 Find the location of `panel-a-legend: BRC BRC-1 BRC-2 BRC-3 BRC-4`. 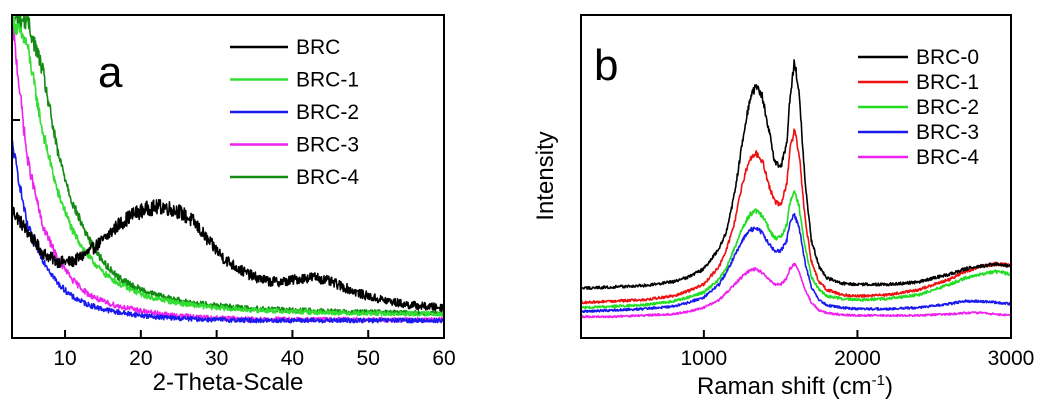

panel-a-legend: BRC BRC-1 BRC-2 BRC-3 BRC-4 is located at coordinates (294, 112).